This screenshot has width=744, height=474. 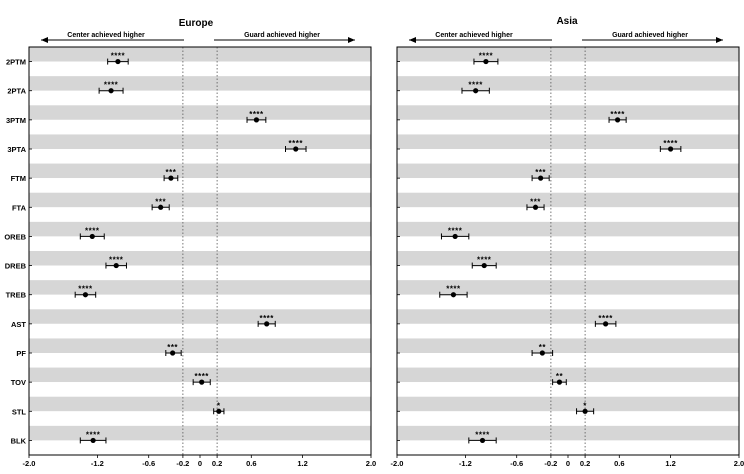 I want to click on direction-right-label: Guard achieved higher, so click(x=650, y=35).